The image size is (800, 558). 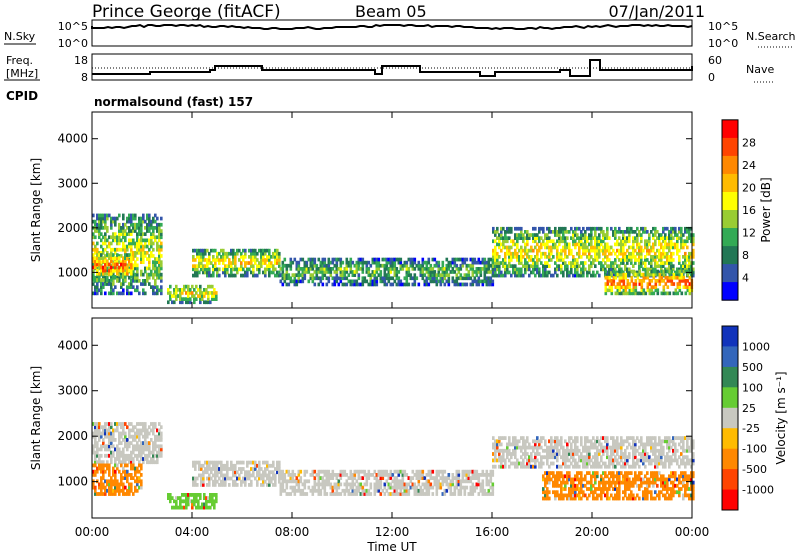 I want to click on colorbar-tick-label: 28, so click(x=749, y=142).